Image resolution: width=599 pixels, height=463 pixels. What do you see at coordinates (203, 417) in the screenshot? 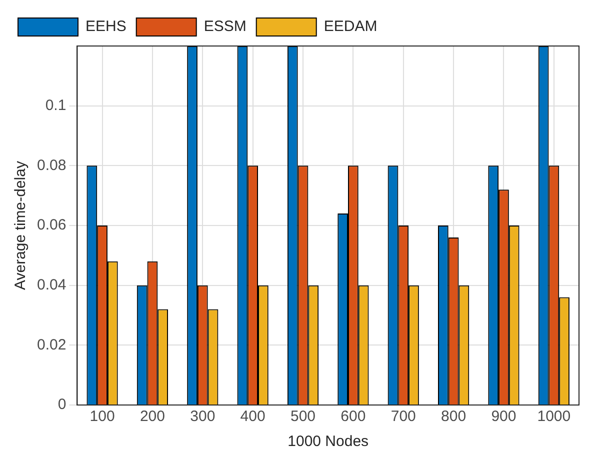
I see `x-tick-label: 300` at bounding box center [203, 417].